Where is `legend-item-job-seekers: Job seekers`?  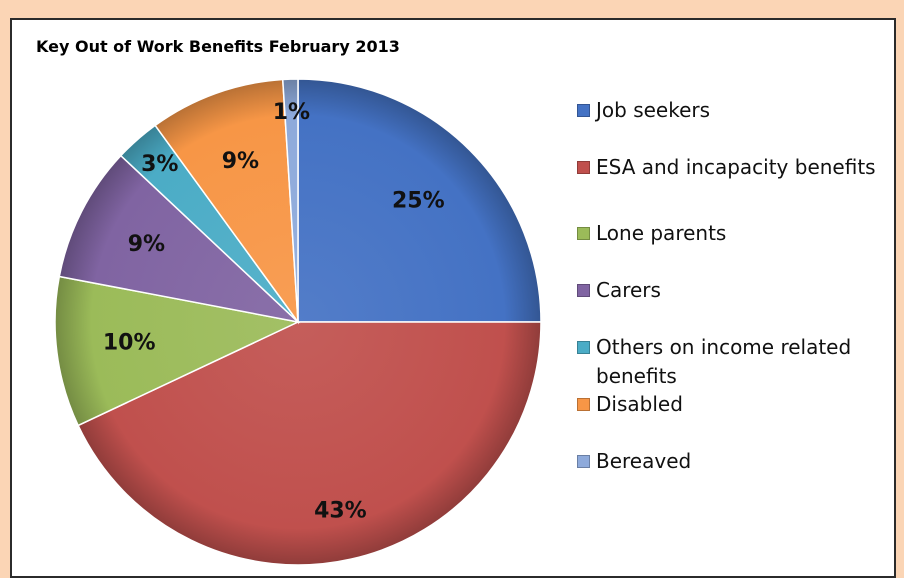 legend-item-job-seekers: Job seekers is located at coordinates (729, 110).